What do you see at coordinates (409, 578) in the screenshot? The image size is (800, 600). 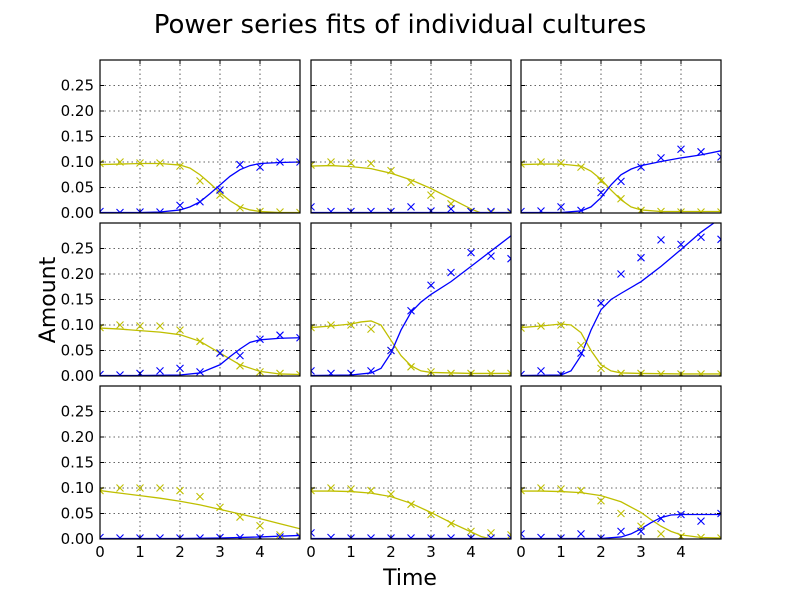 I see `x-axis-label: Time` at bounding box center [409, 578].